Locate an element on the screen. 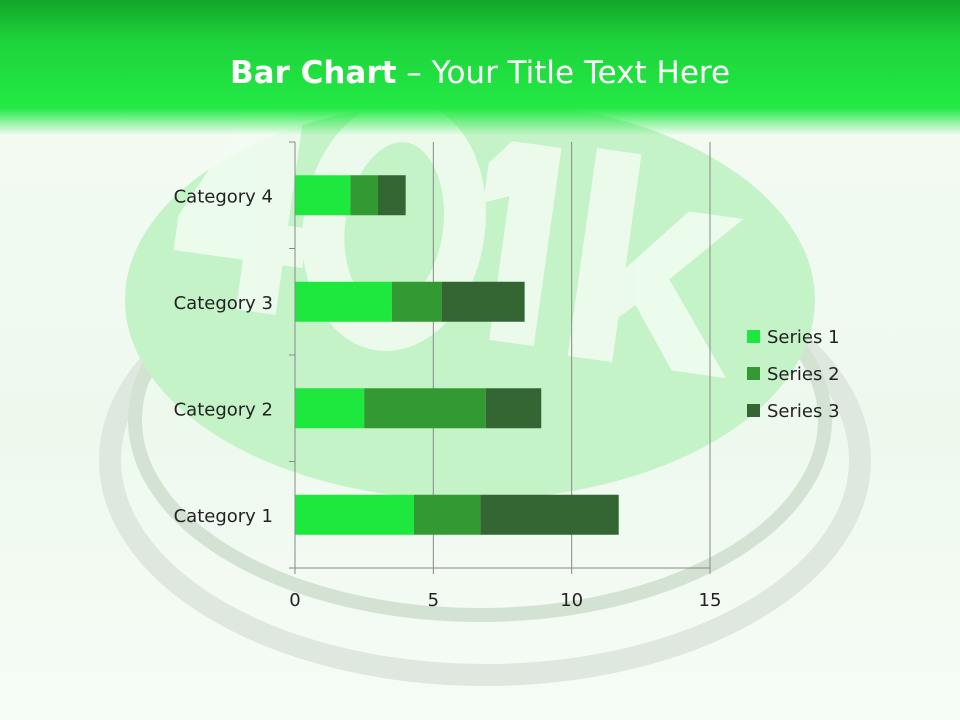 The width and height of the screenshot is (960, 720). slide-title: Bar Chart – Your Title Text Here is located at coordinates (480, 73).